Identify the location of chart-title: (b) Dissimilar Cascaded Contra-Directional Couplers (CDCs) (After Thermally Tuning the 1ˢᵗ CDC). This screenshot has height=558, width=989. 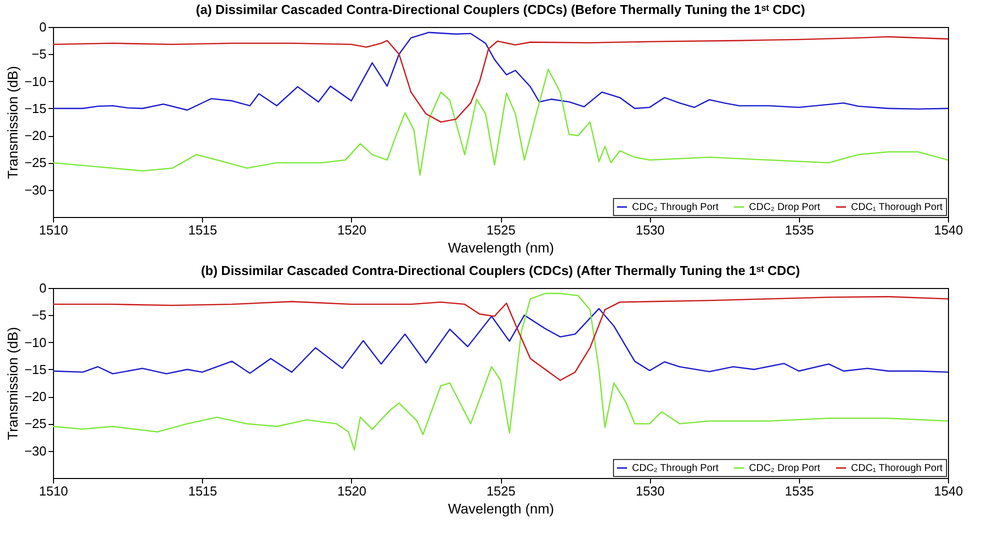
(500, 270).